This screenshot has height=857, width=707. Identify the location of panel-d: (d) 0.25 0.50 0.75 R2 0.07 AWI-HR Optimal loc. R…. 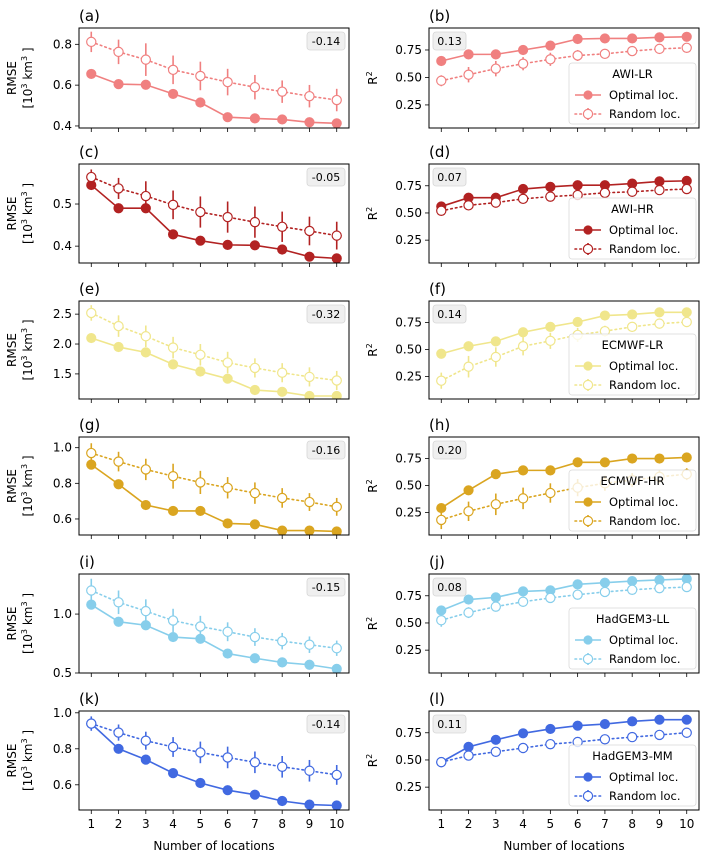
(532, 205).